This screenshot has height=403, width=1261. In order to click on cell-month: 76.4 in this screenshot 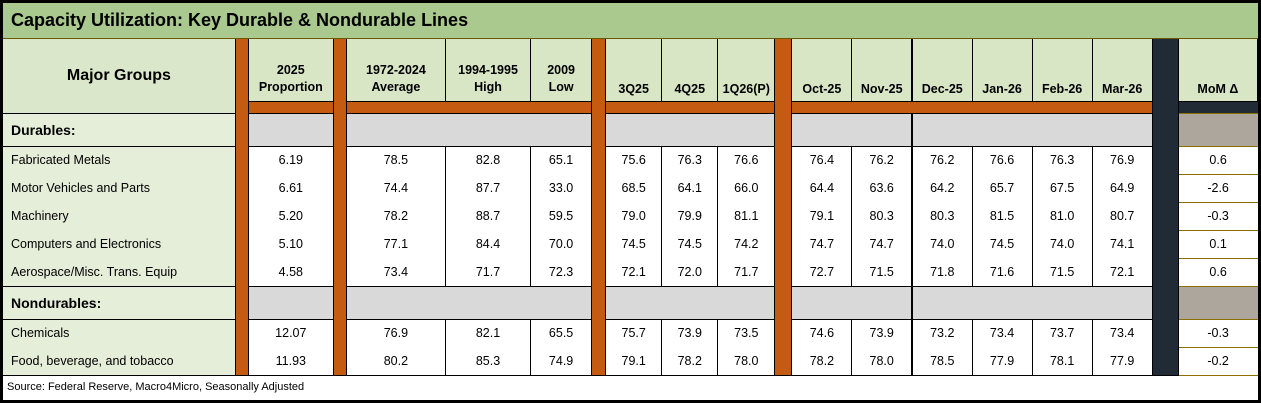, I will do `click(822, 160)`.